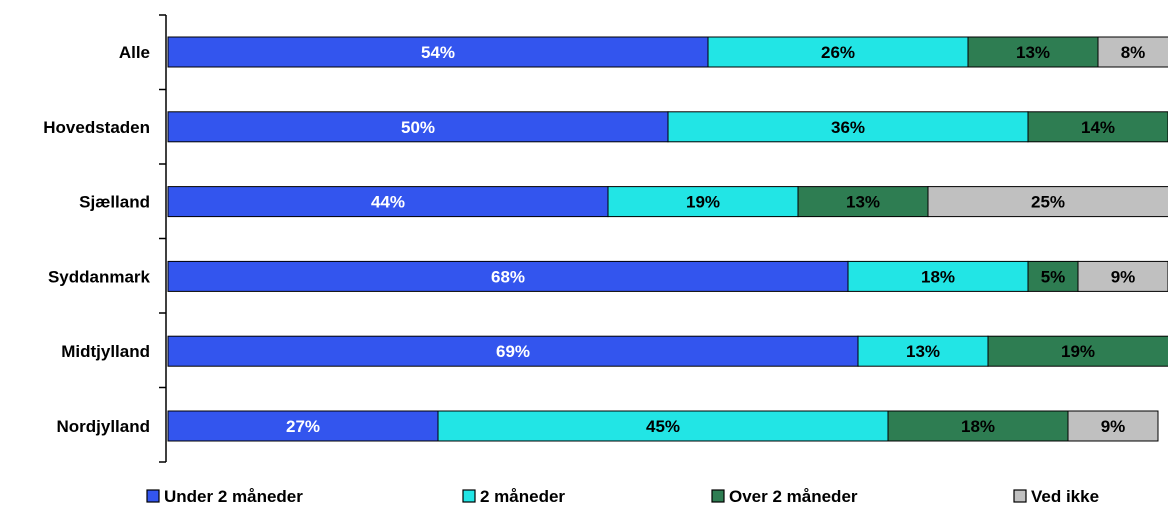  I want to click on data-label-under-2-maneder-nordjylland: 27%, so click(303, 426).